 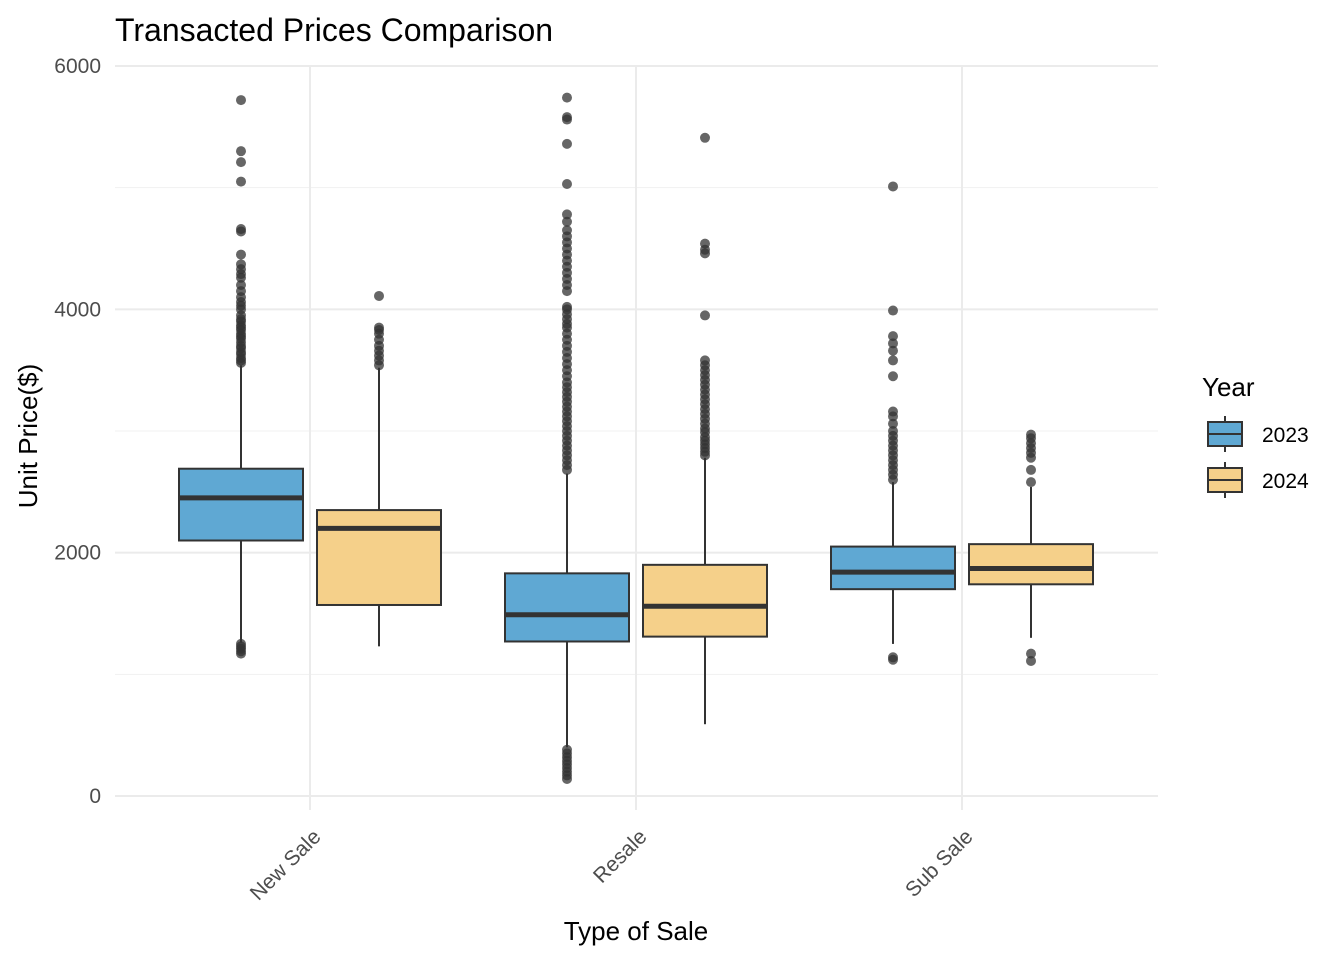 I want to click on legend-label: 2023, so click(x=1285, y=435).